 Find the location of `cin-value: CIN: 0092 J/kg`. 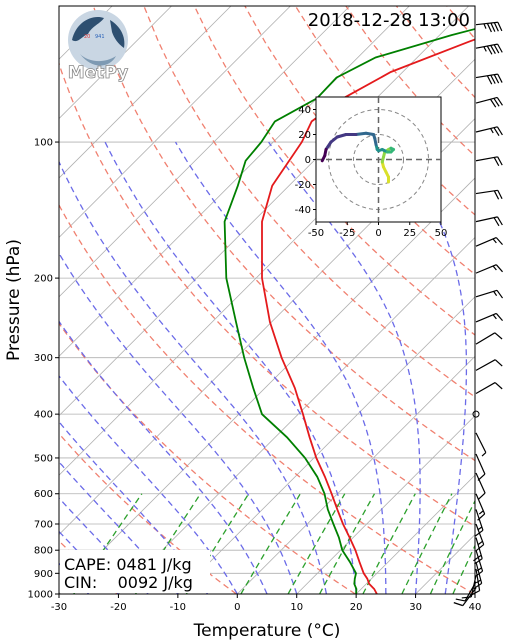

cin-value: CIN: 0092 J/kg is located at coordinates (128, 582).